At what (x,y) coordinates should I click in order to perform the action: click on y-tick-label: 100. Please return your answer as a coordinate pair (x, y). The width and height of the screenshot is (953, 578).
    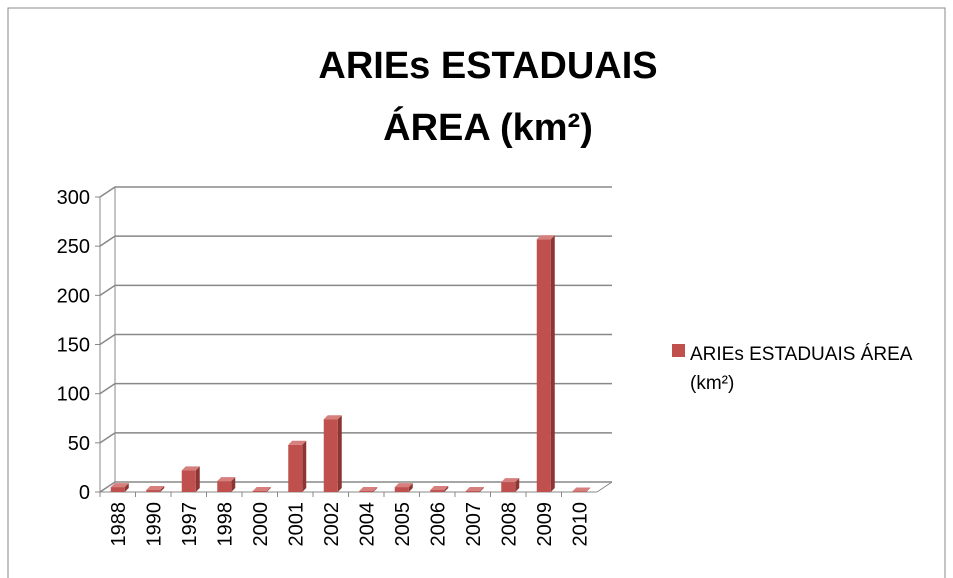
    Looking at the image, I should click on (73, 395).